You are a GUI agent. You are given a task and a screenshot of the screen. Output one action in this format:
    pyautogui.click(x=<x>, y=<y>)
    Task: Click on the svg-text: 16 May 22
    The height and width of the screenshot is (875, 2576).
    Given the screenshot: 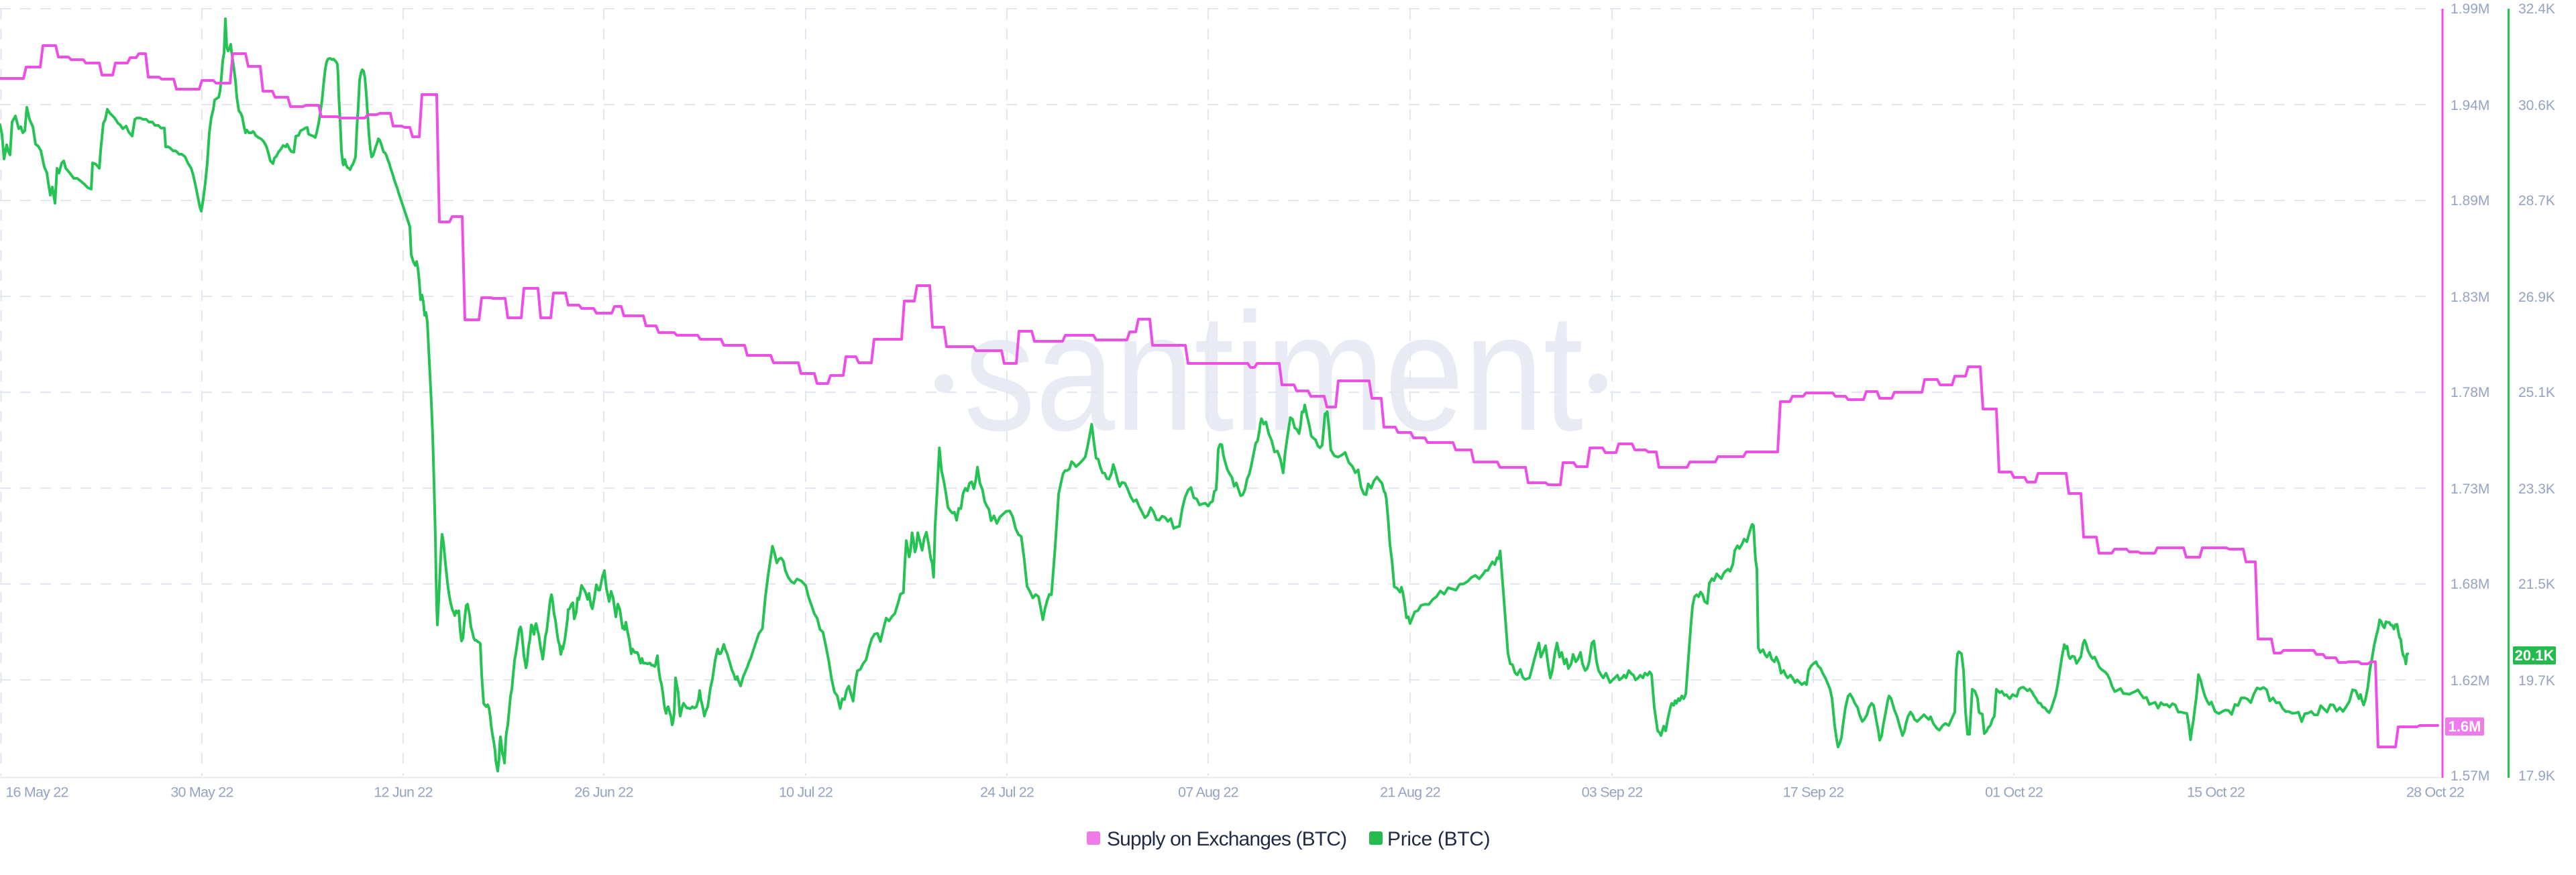 What is the action you would take?
    pyautogui.click(x=36, y=792)
    